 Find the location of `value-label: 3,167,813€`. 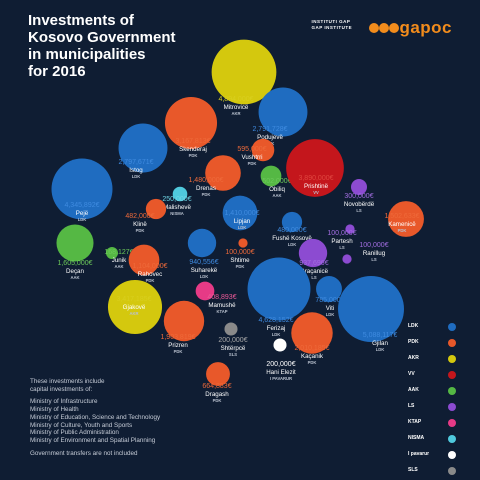

value-label: 3,167,813€ is located at coordinates (192, 141).